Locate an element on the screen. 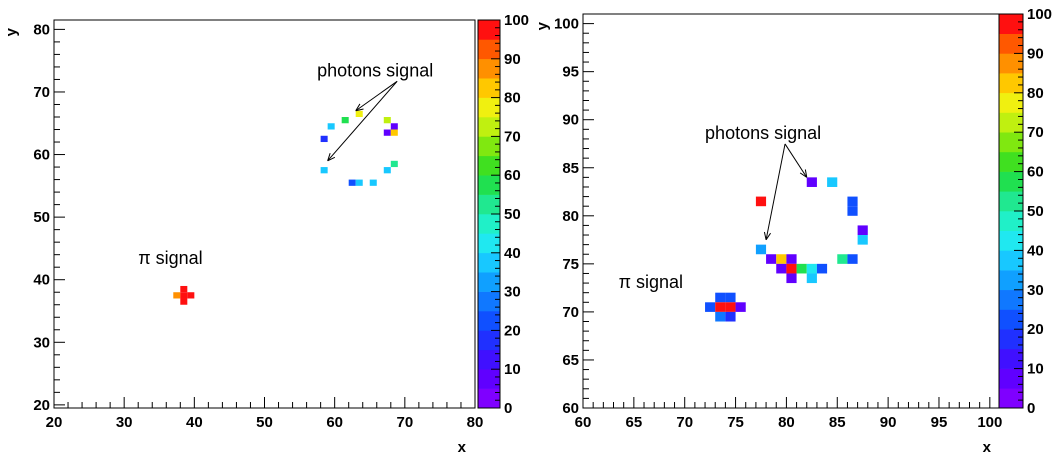 The image size is (1058, 459). x-axis: 20 30 40 50 60 70 80 is located at coordinates (264, 414).